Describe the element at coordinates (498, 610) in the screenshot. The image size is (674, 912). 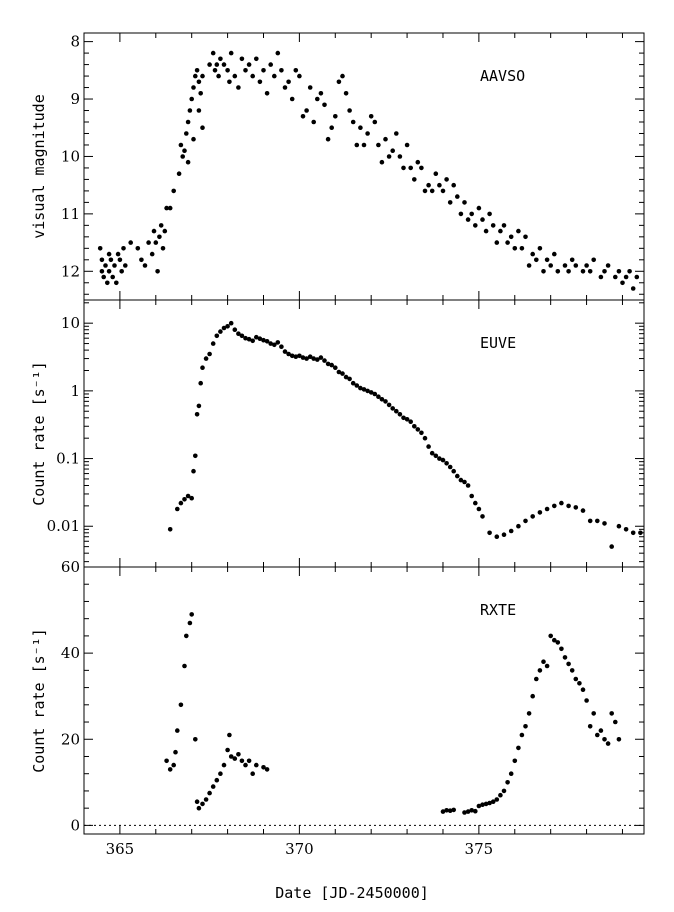
I see `panel-label: RXTE` at that location.